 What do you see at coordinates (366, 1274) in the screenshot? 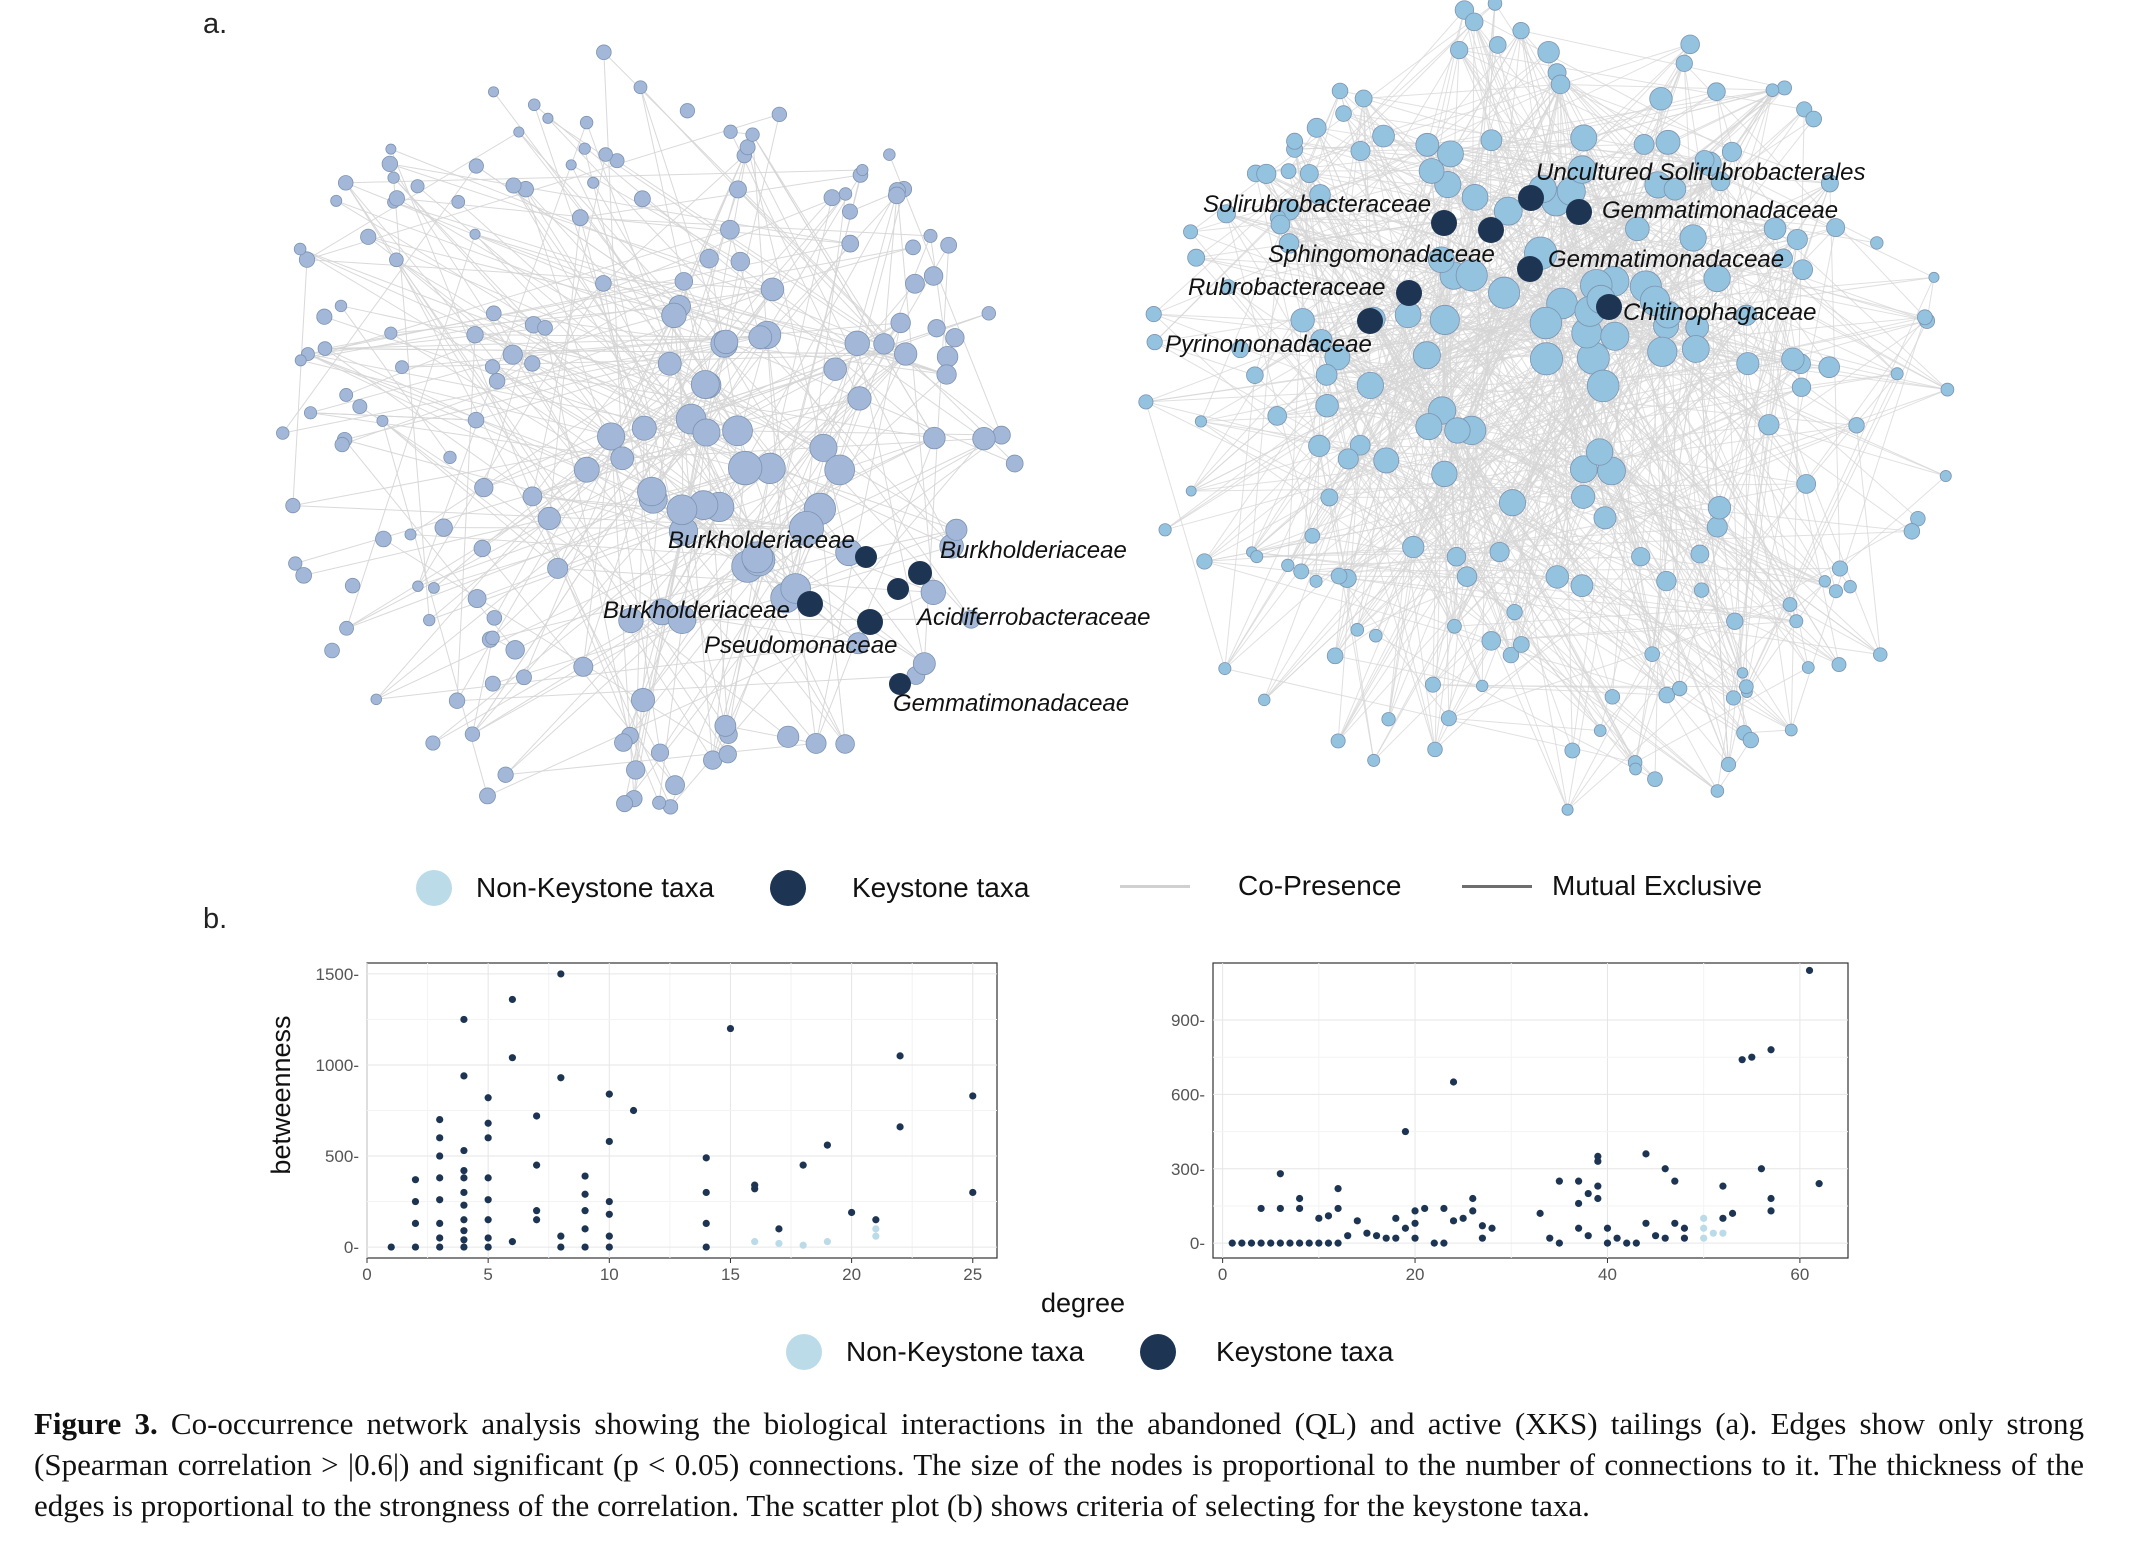
I see `x-tick-label: 0` at bounding box center [366, 1274].